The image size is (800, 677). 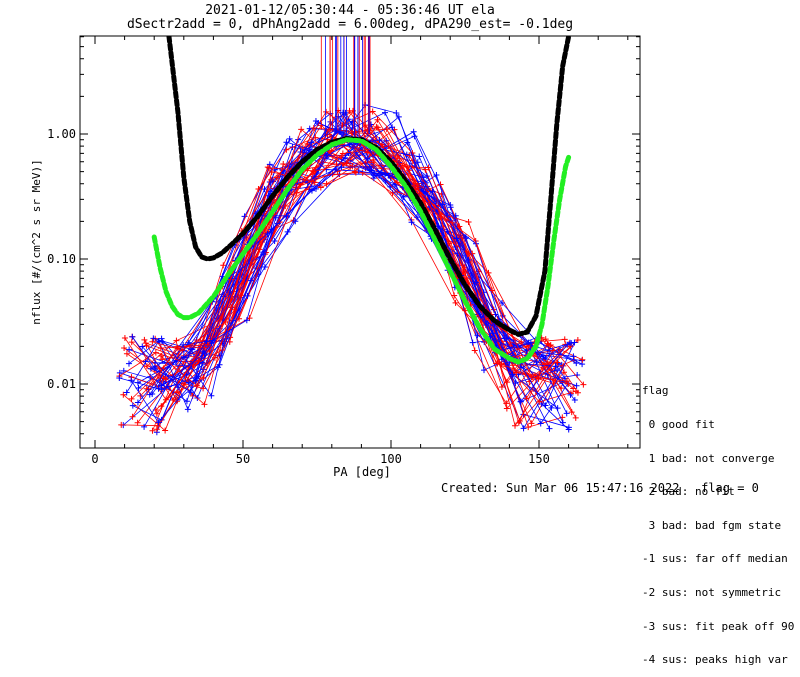 What do you see at coordinates (350, 10) in the screenshot?
I see `chart-title: 2021-01-12/05:30:44 - 05:36:46 UT ela` at bounding box center [350, 10].